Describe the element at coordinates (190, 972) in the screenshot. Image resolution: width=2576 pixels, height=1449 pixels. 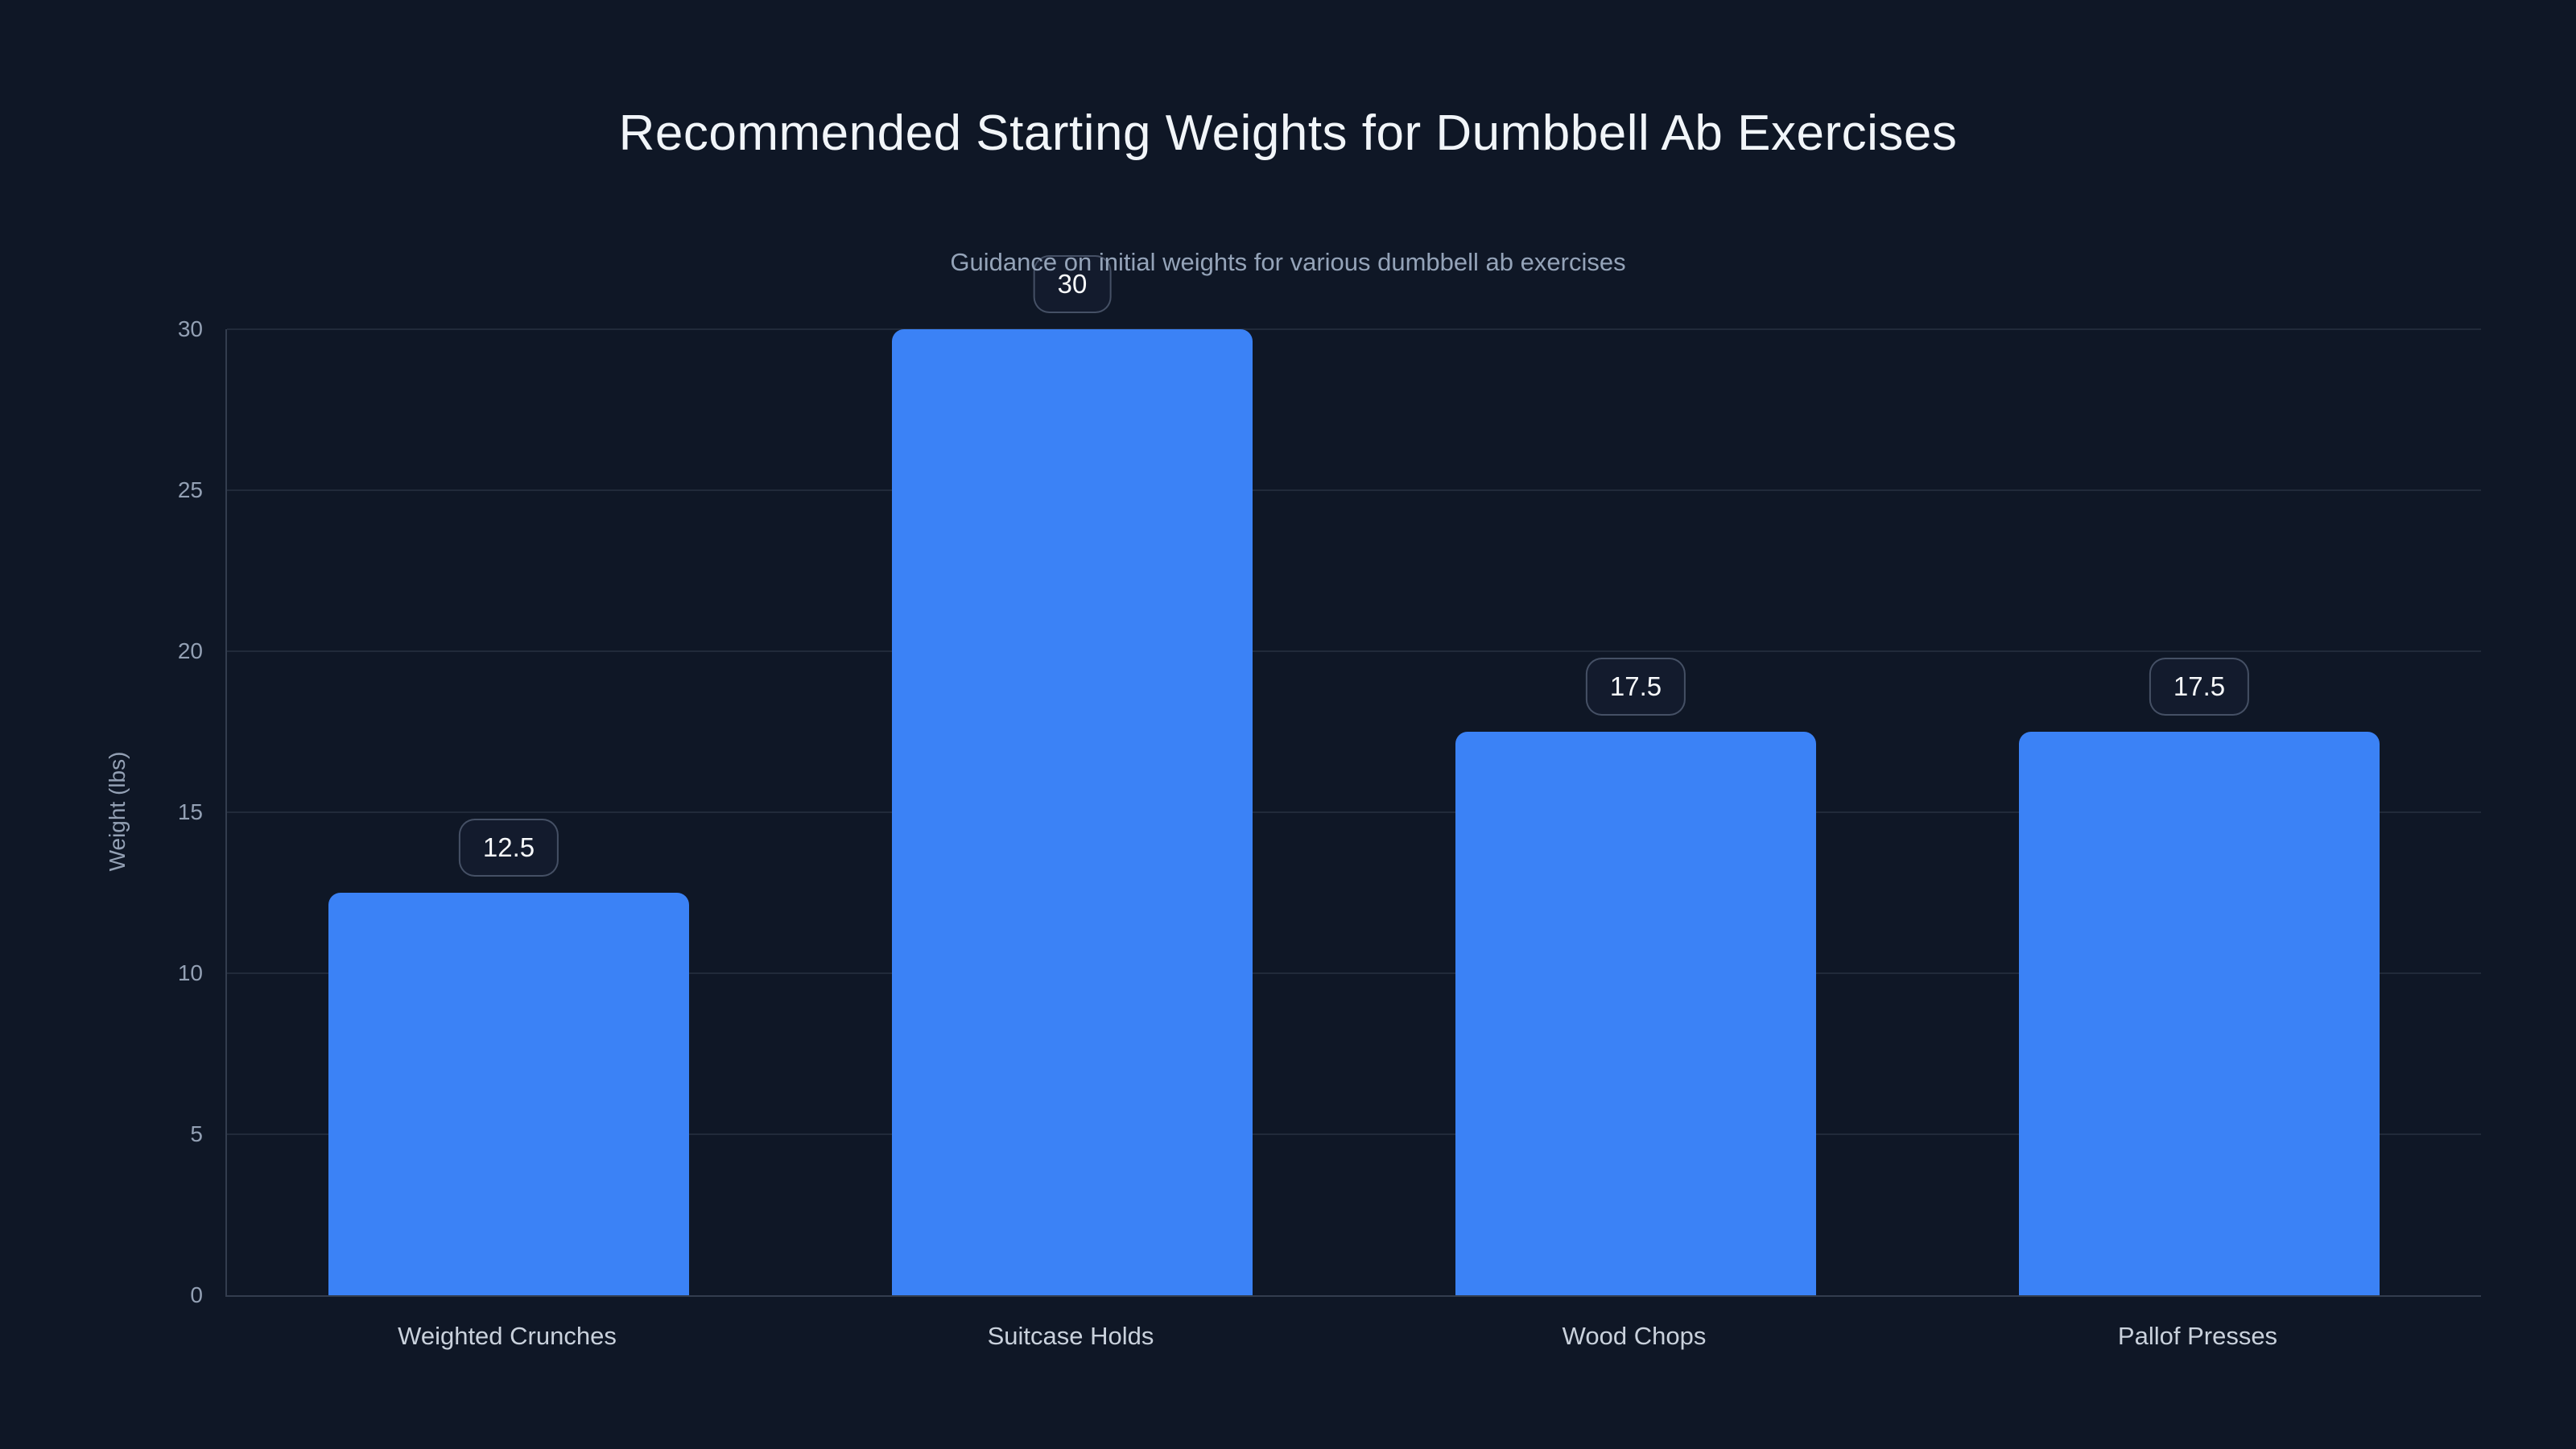
I see `y-tick-label-10: 10` at that location.